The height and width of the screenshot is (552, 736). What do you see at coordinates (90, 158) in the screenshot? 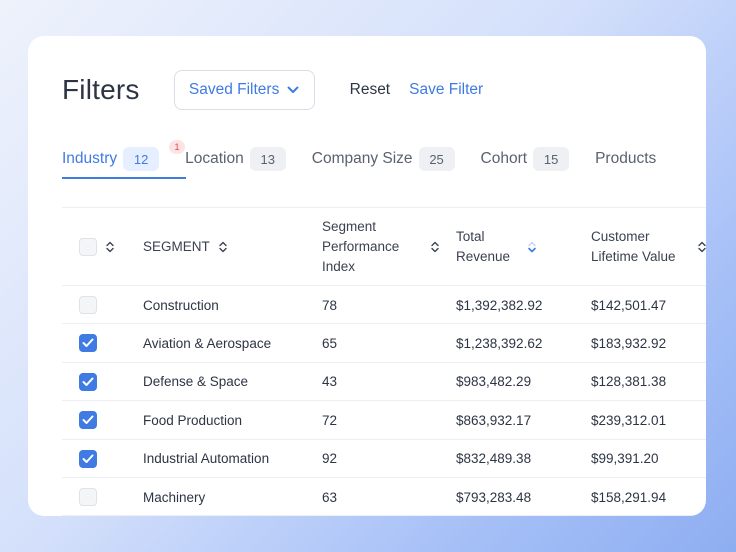
I see `tab-label: Industry` at bounding box center [90, 158].